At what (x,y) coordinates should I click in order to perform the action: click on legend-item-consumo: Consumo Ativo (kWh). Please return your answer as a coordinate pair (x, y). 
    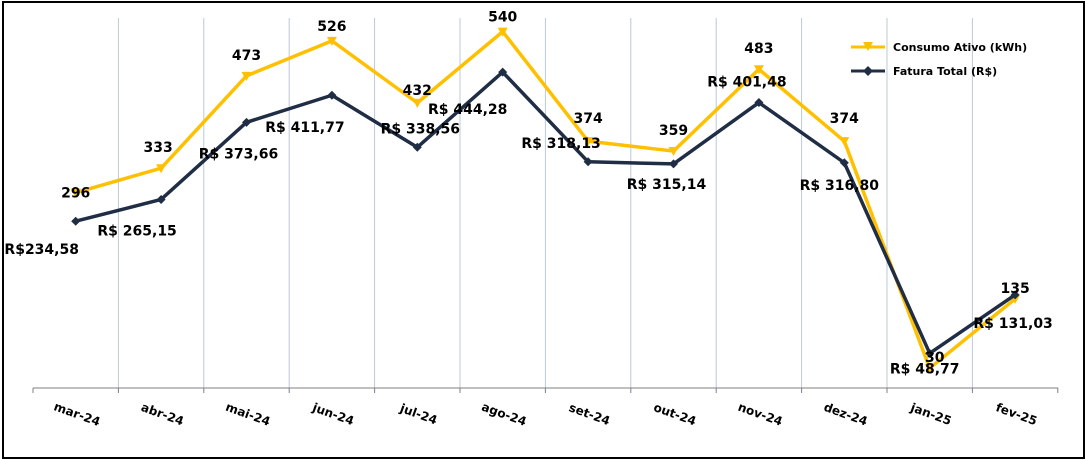
    Looking at the image, I should click on (939, 47).